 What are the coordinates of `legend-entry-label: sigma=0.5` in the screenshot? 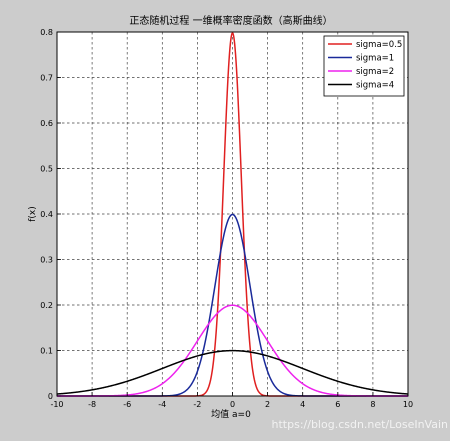 It's located at (379, 45).